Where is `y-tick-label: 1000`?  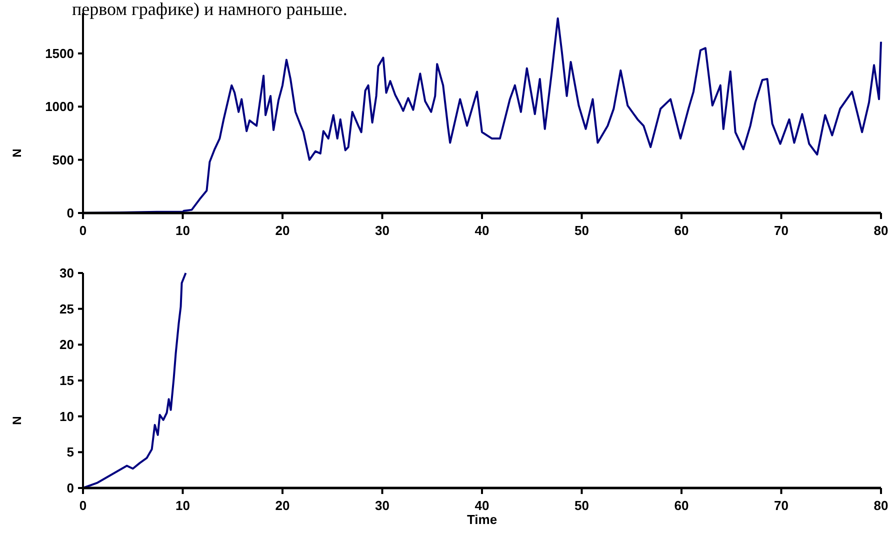
y-tick-label: 1000 is located at coordinates (59, 106).